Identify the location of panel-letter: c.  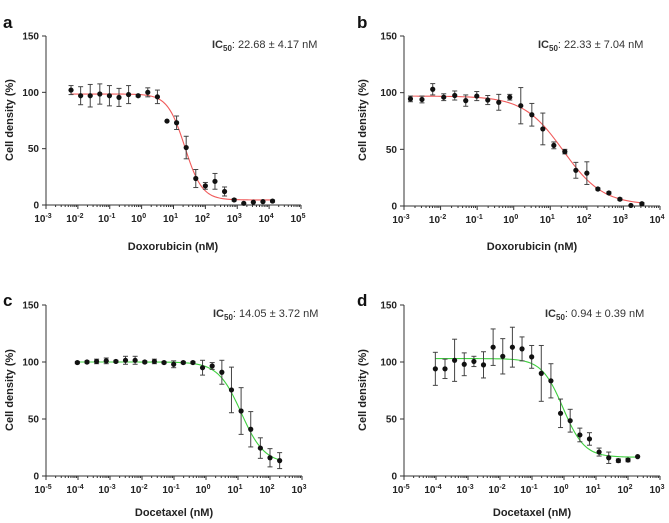
(7, 300).